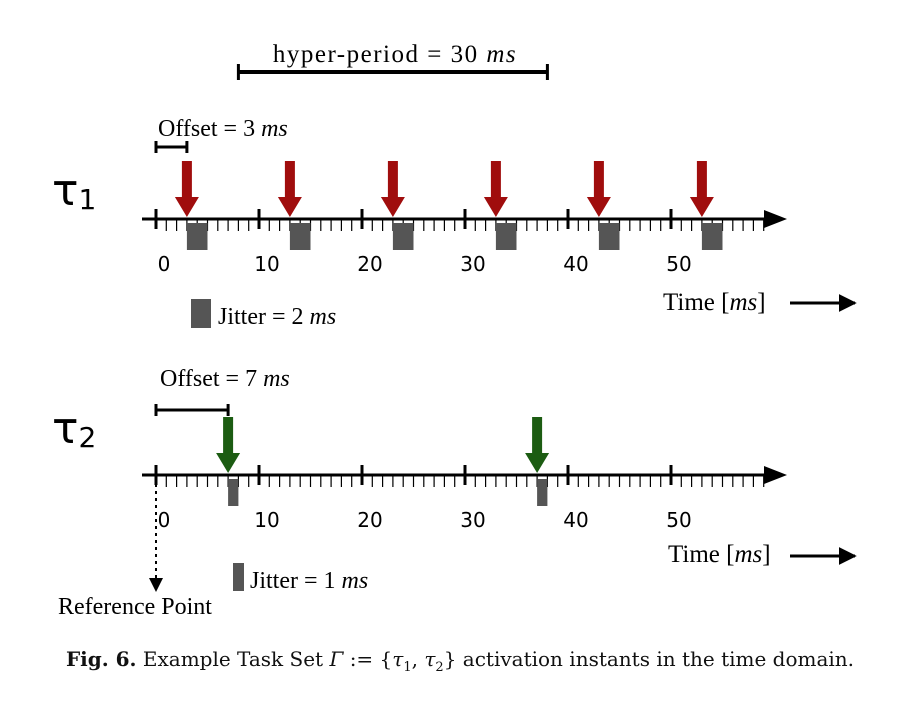  What do you see at coordinates (266, 264) in the screenshot?
I see `t1-tick-label: 10` at bounding box center [266, 264].